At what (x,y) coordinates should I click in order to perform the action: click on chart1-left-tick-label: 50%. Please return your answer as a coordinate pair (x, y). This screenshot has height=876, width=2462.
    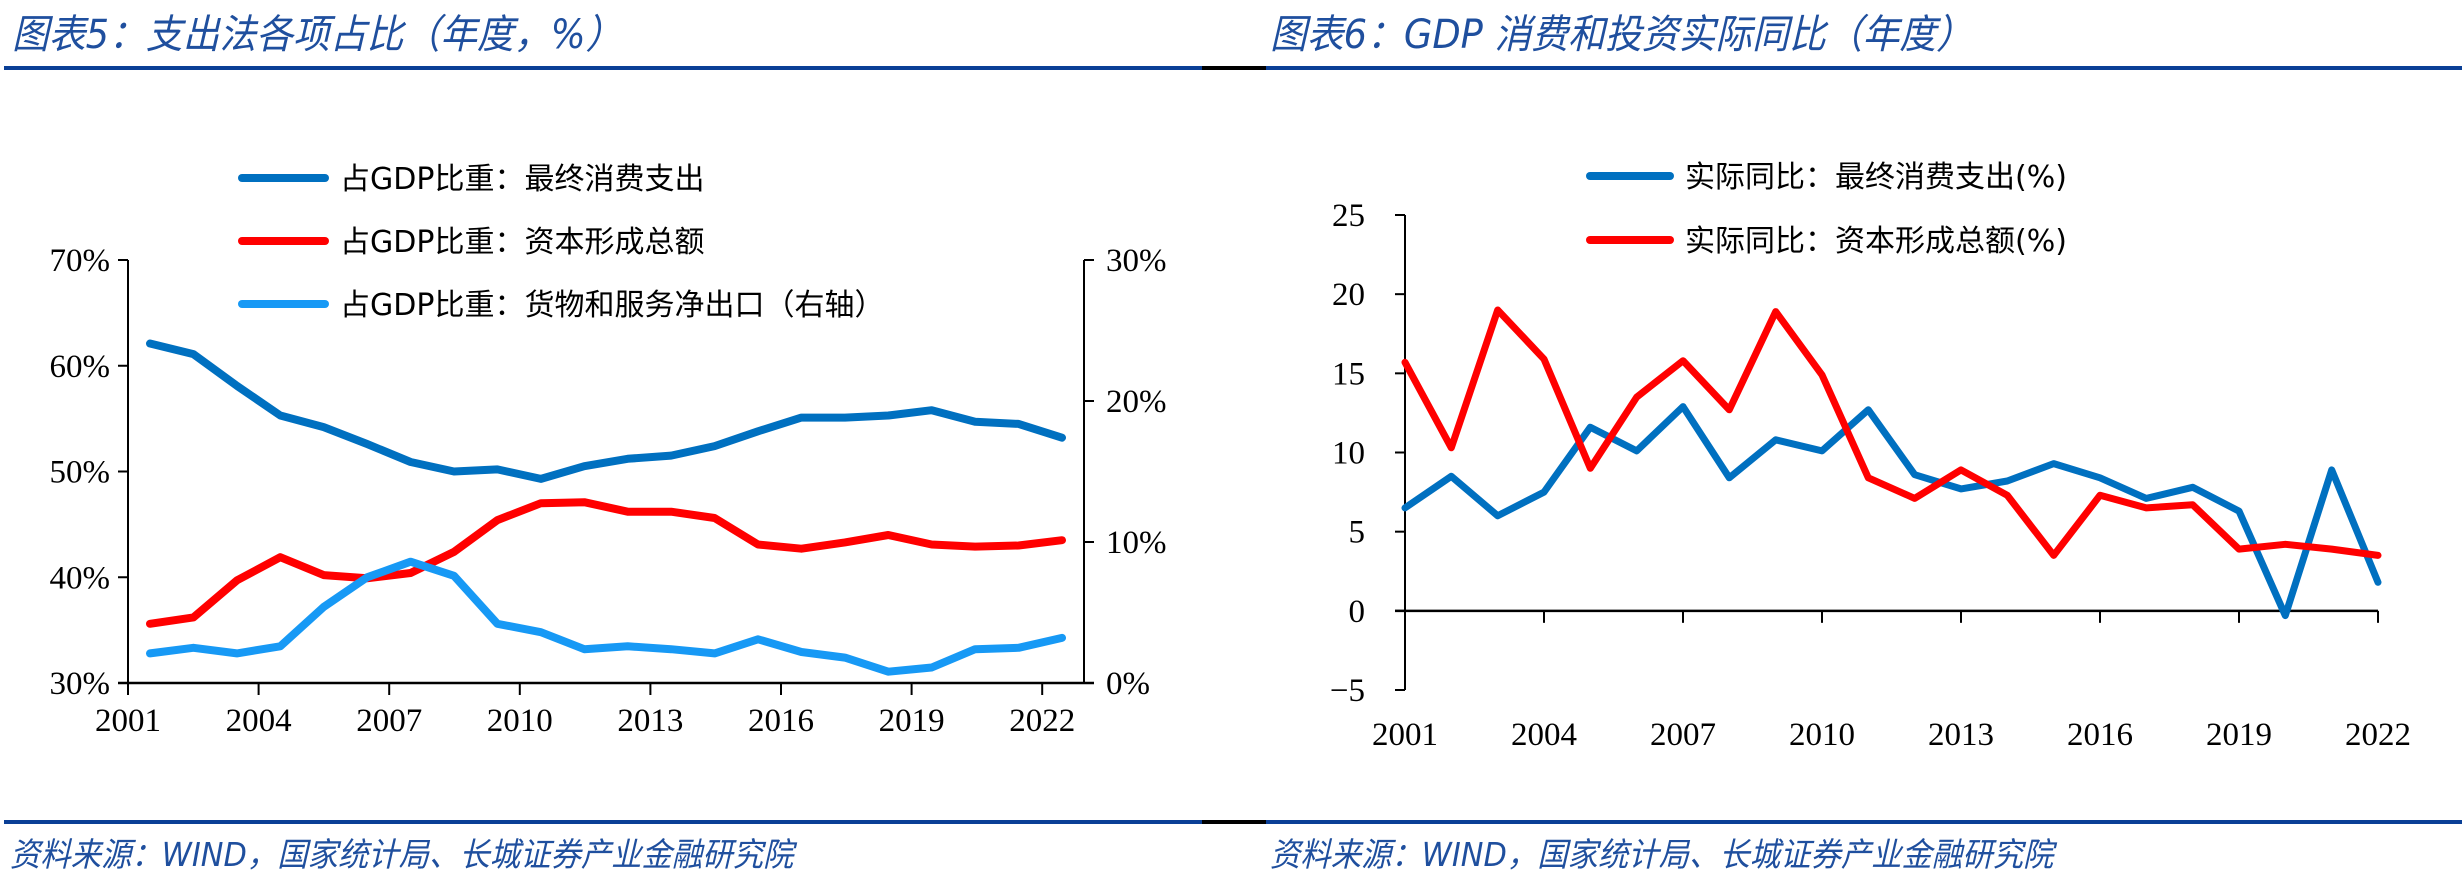
    Looking at the image, I should click on (80, 473).